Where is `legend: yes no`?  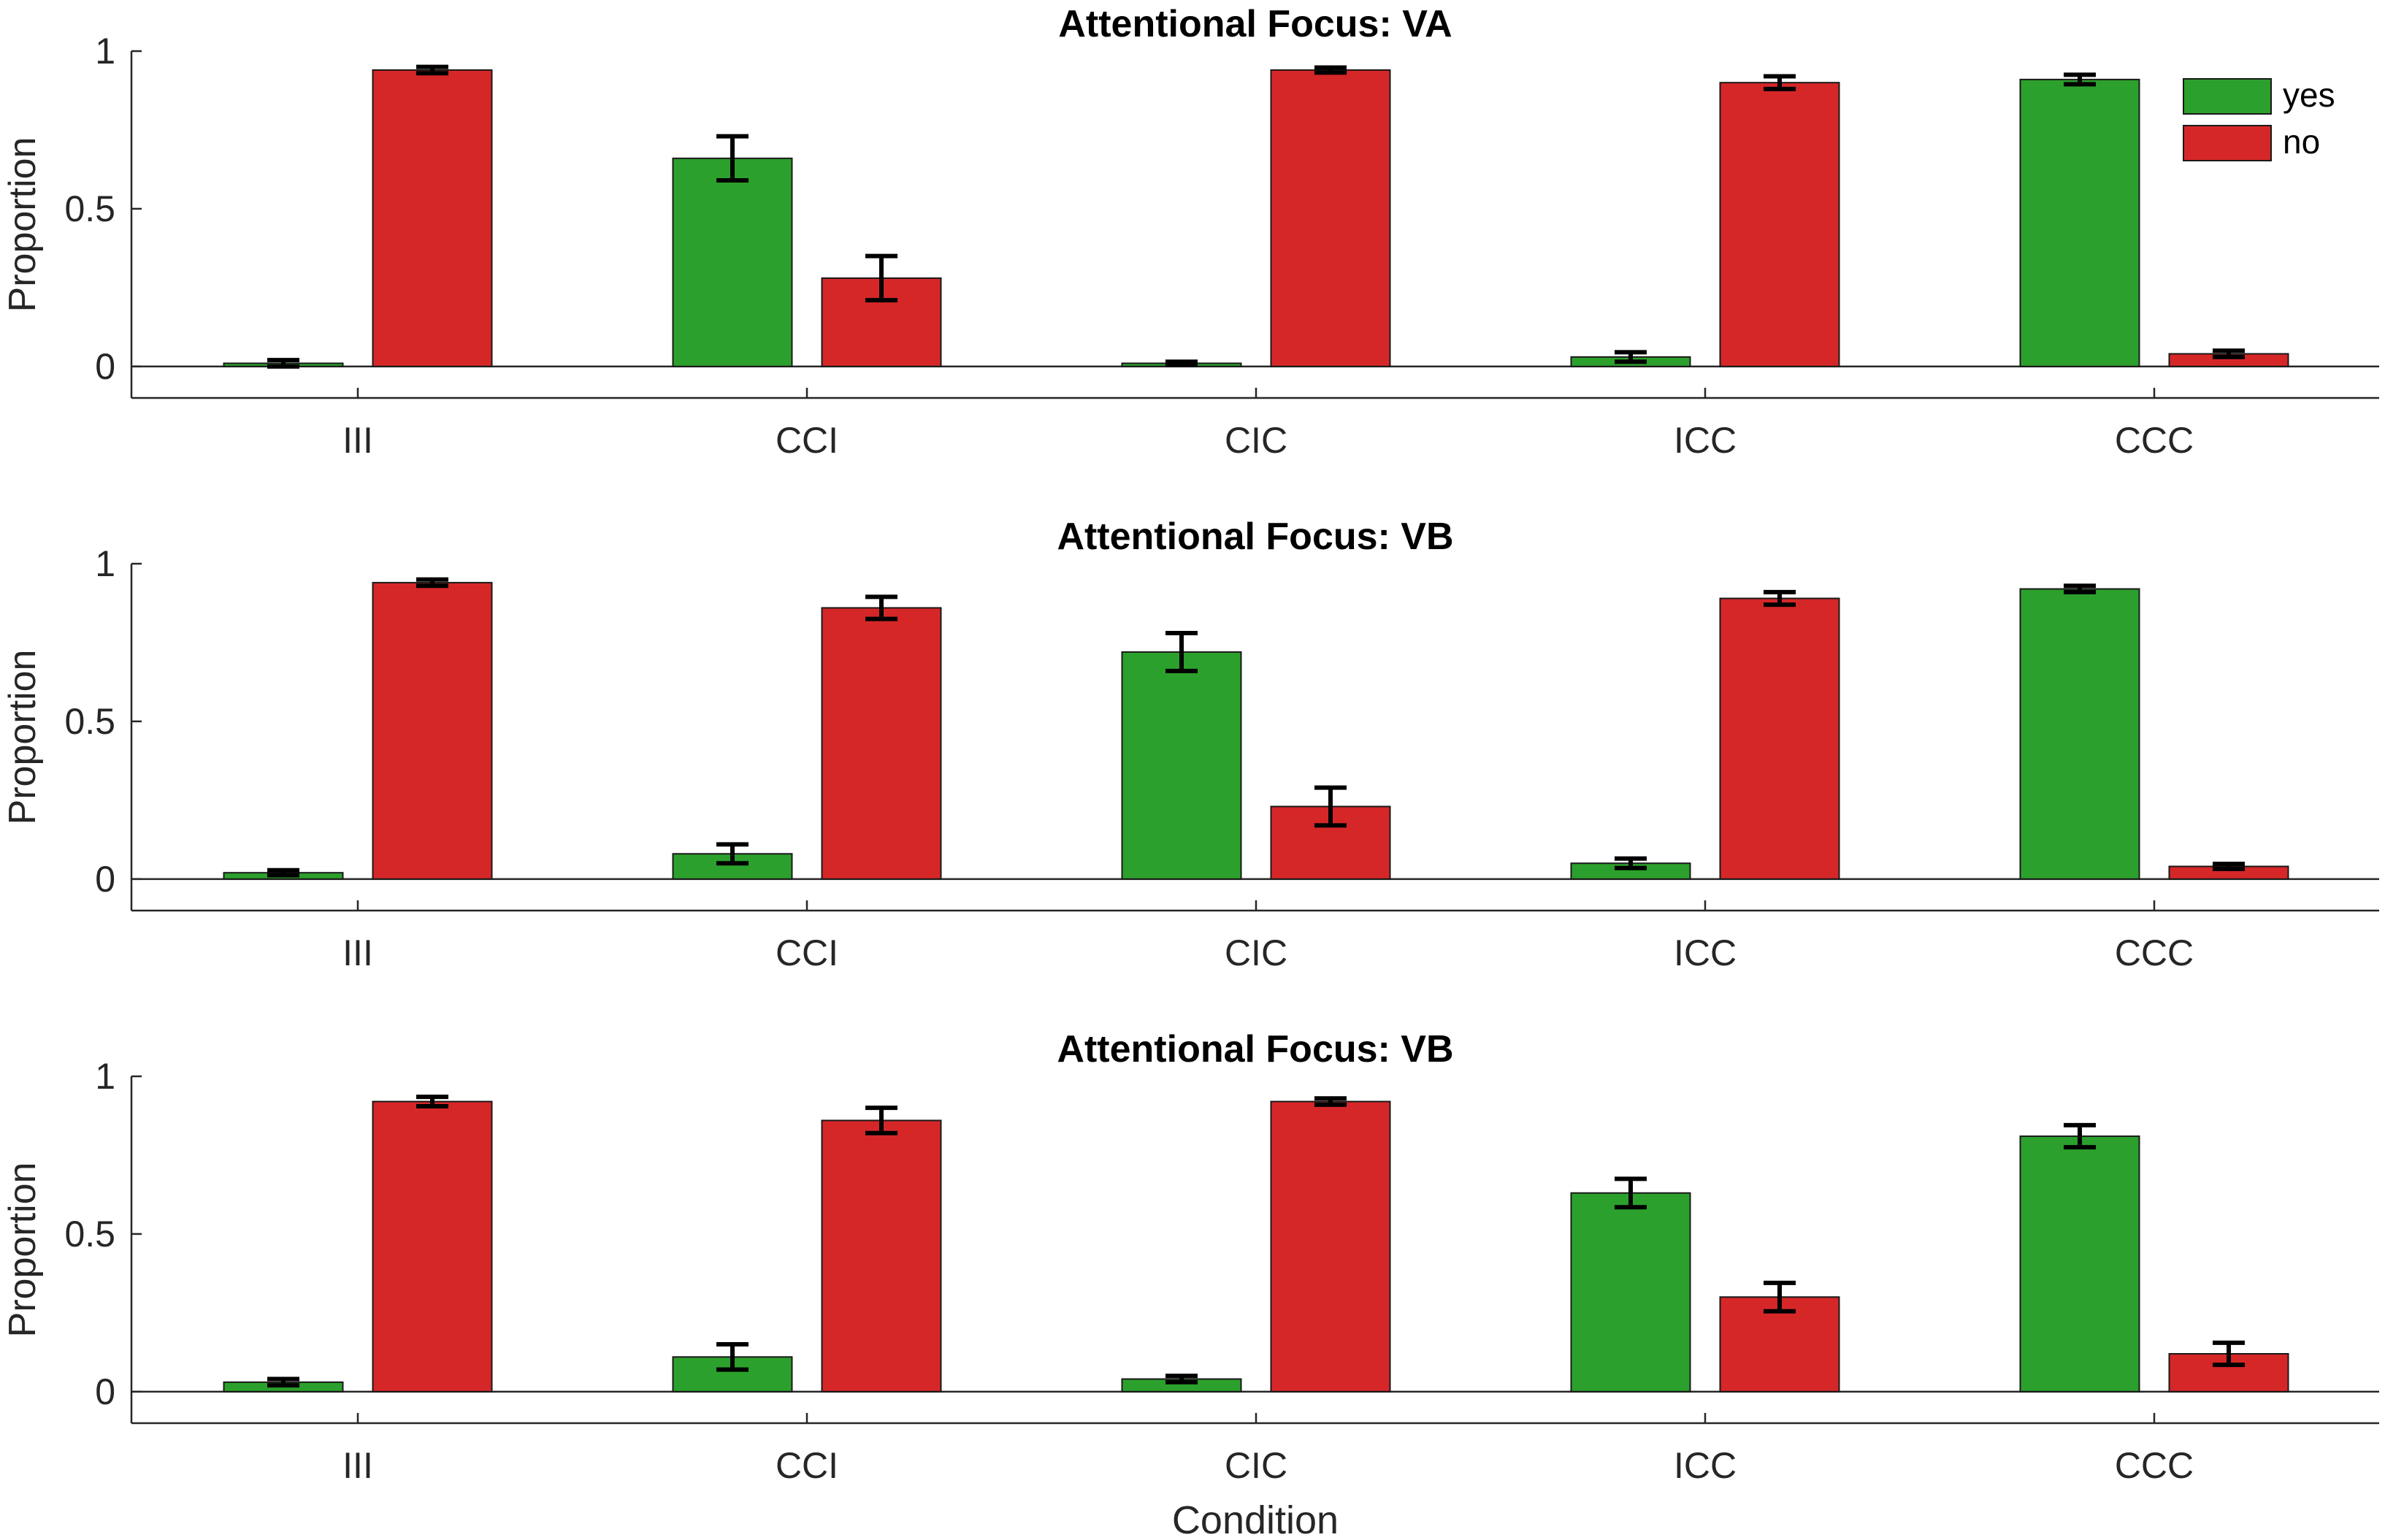
legend: yes no is located at coordinates (2259, 118).